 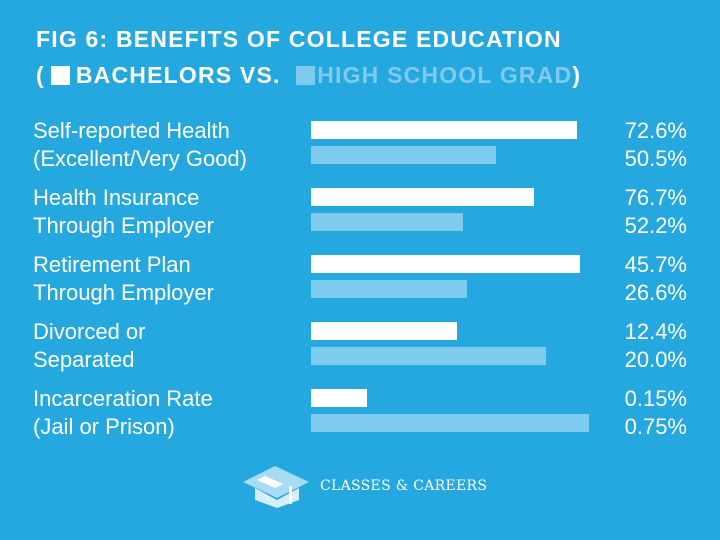 I want to click on group-label: Separated, so click(x=84, y=359).